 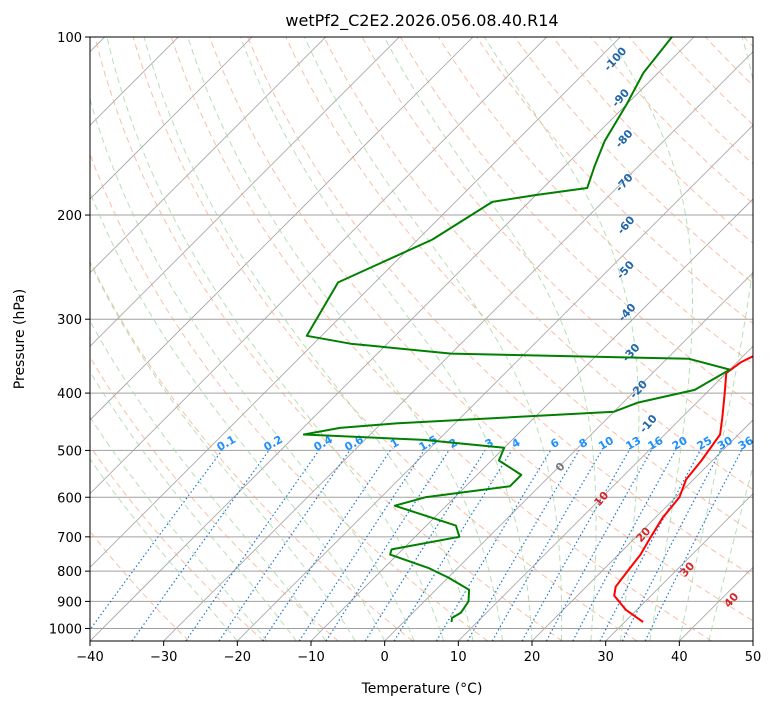 I want to click on x-tick-label: 30, so click(x=605, y=657).